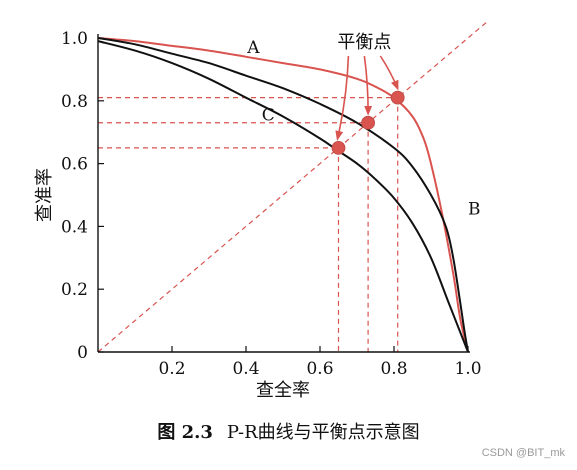 The height and width of the screenshot is (470, 577). Describe the element at coordinates (338, 147) in the screenshot. I see `break-even-point-c` at that location.